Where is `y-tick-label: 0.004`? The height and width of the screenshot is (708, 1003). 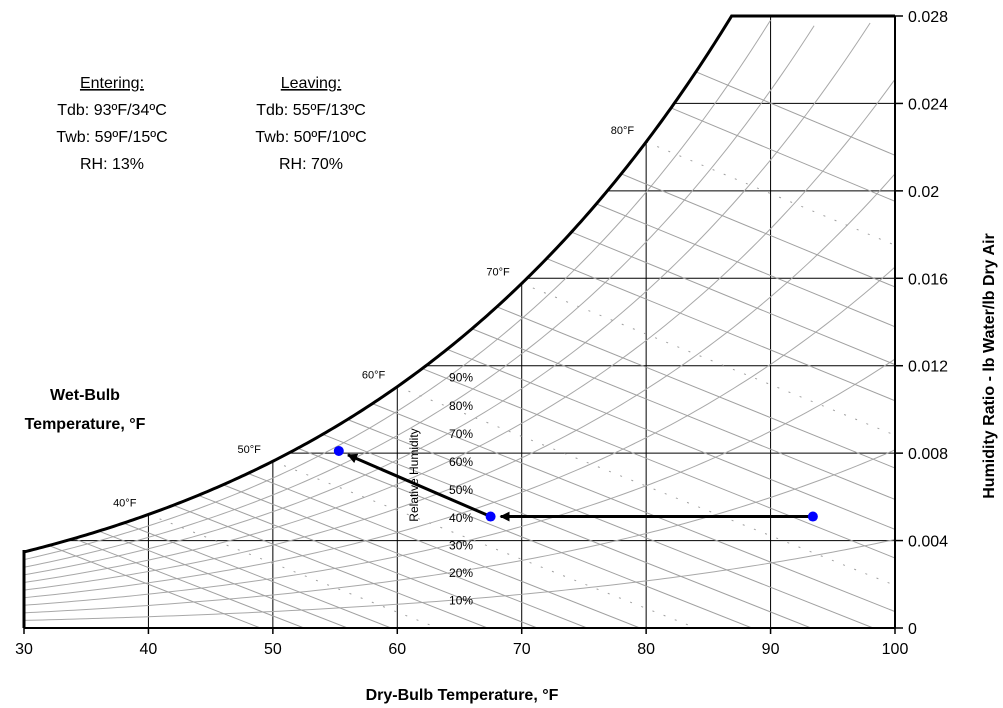
y-tick-label: 0.004 is located at coordinates (928, 542).